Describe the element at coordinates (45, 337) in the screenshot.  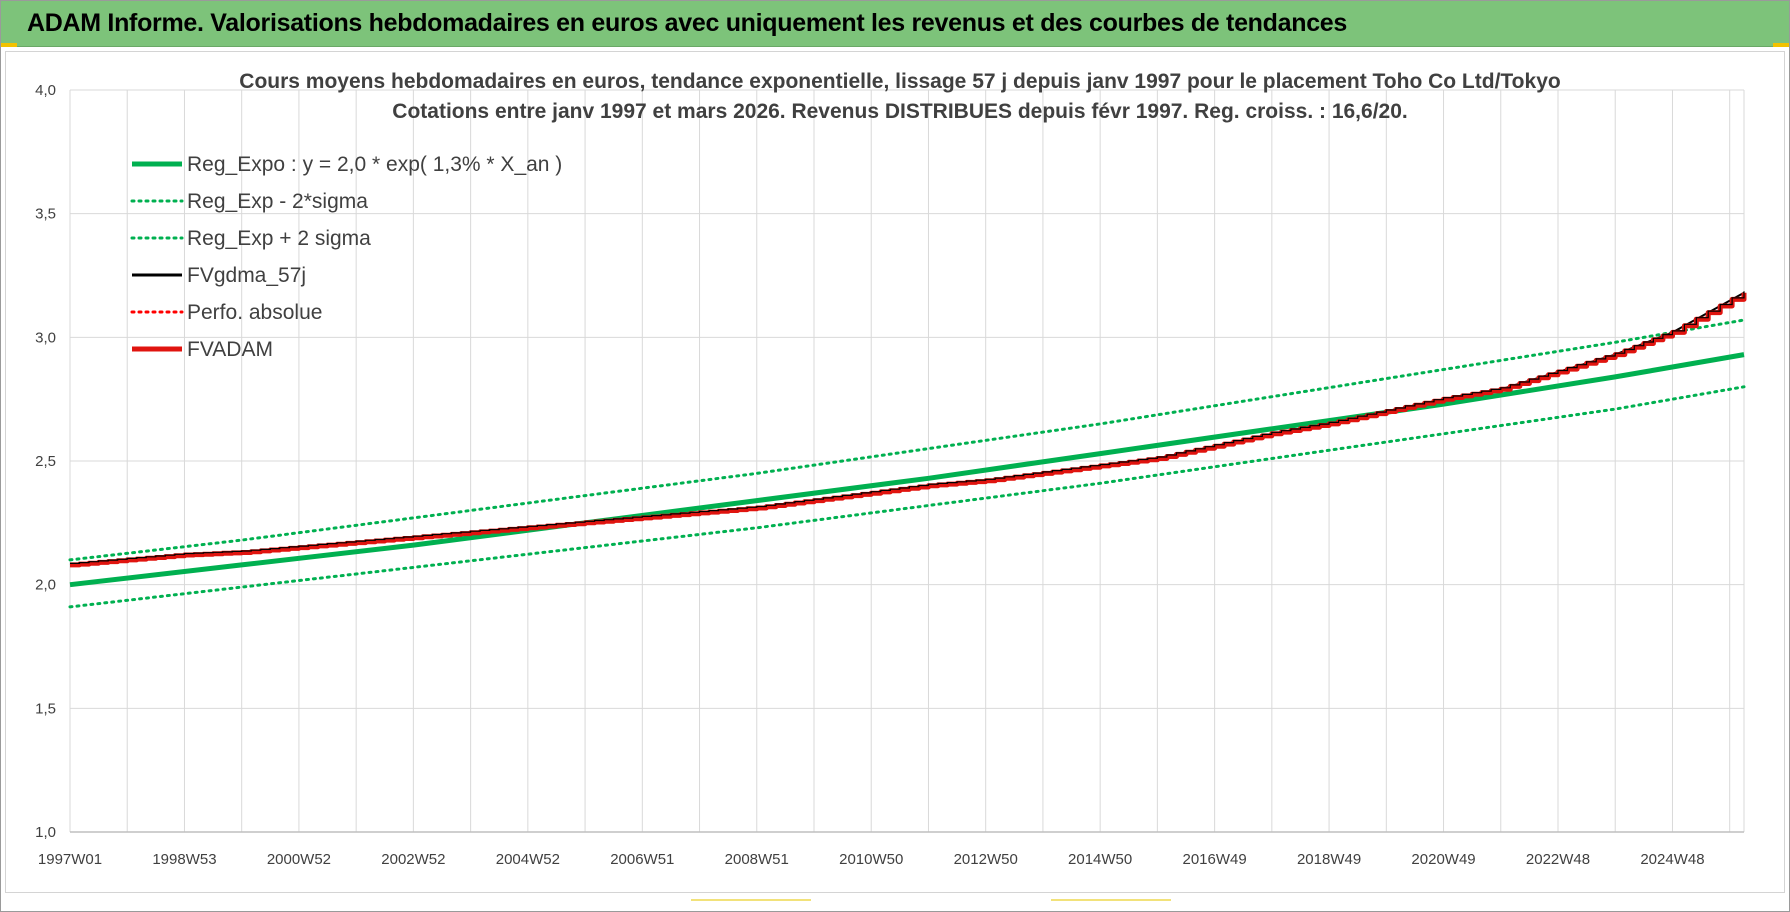
I see `y-tick-label: 3,0` at that location.